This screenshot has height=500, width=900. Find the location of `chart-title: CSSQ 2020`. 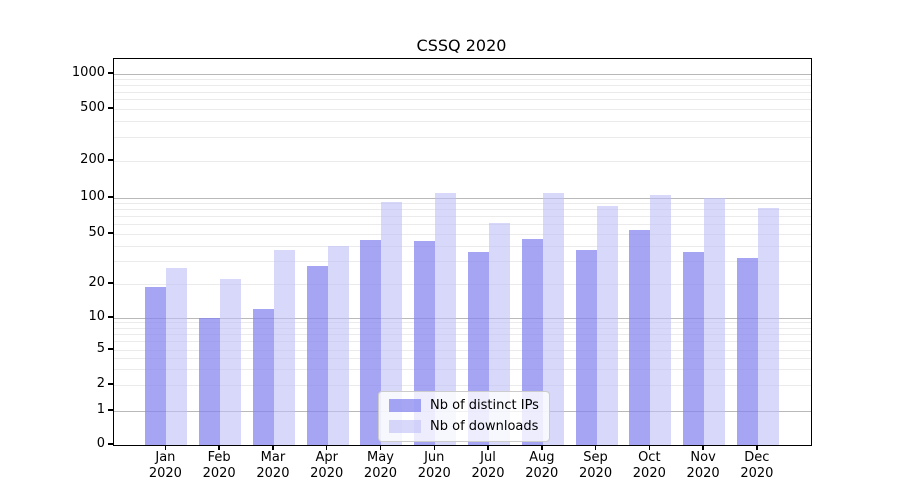

chart-title: CSSQ 2020 is located at coordinates (461, 45).